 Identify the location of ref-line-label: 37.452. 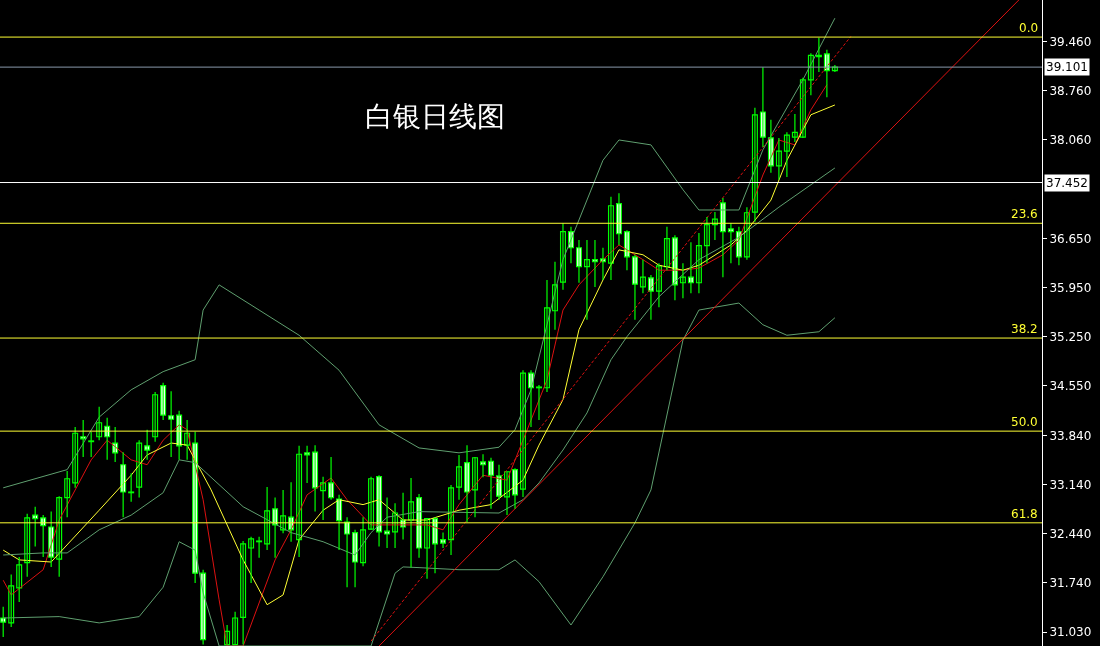
(1067, 183).